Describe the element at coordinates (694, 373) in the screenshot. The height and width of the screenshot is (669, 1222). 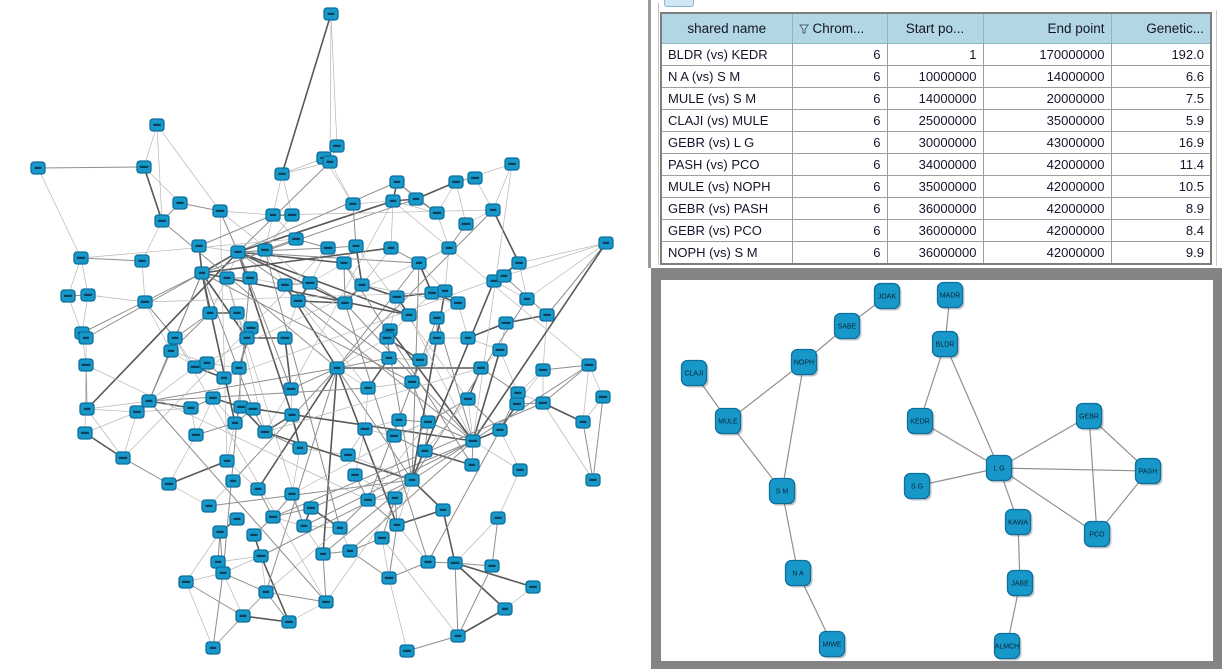
I see `network-node: CLAJI` at that location.